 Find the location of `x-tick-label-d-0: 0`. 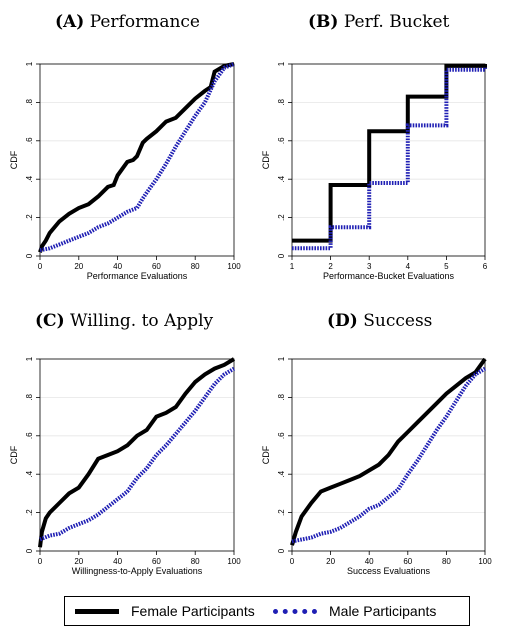

x-tick-label-d-0: 0 is located at coordinates (292, 561).